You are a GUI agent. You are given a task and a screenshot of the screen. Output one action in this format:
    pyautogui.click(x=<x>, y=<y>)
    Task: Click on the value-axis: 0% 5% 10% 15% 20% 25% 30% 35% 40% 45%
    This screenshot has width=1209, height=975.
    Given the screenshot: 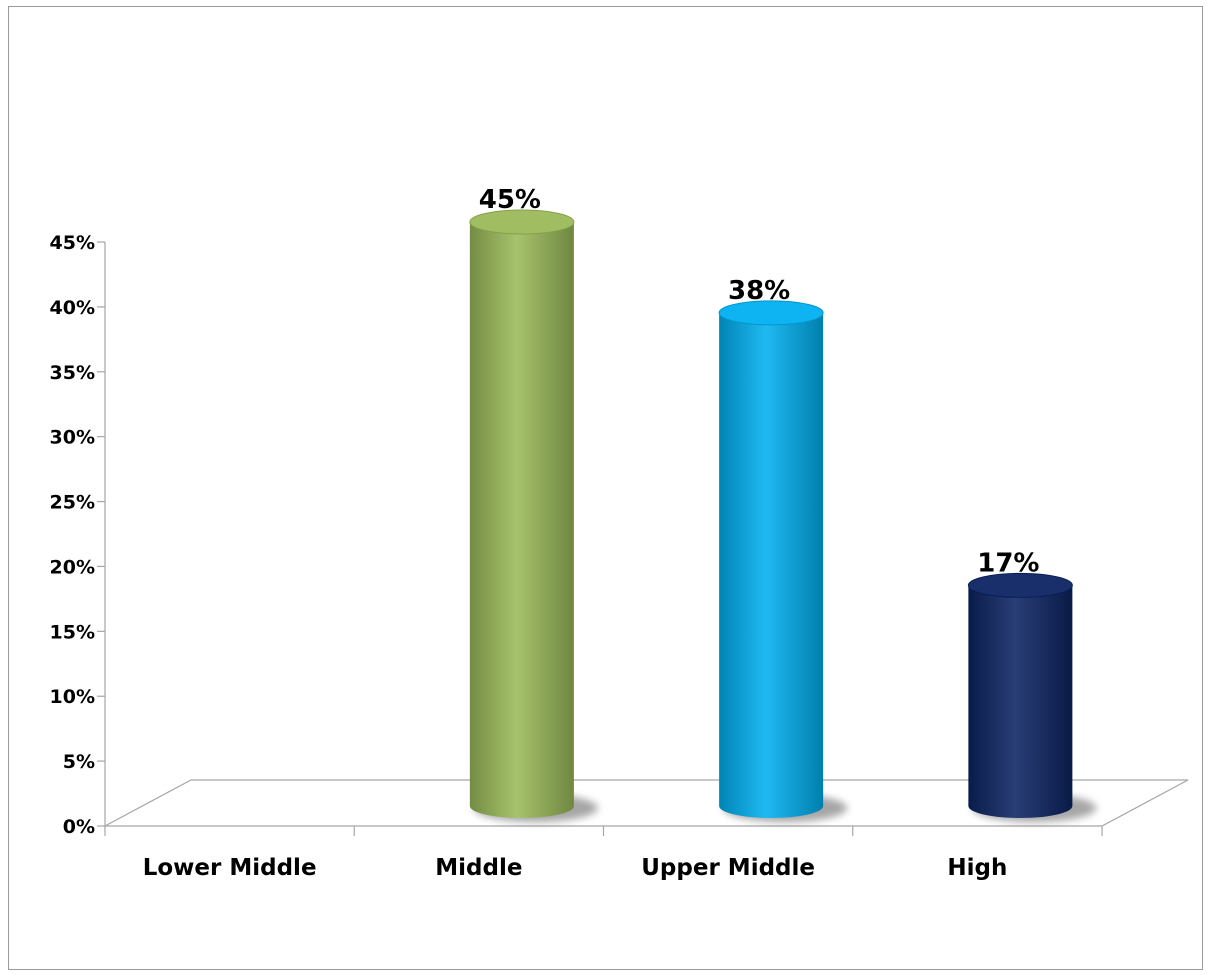 What is the action you would take?
    pyautogui.click(x=78, y=535)
    